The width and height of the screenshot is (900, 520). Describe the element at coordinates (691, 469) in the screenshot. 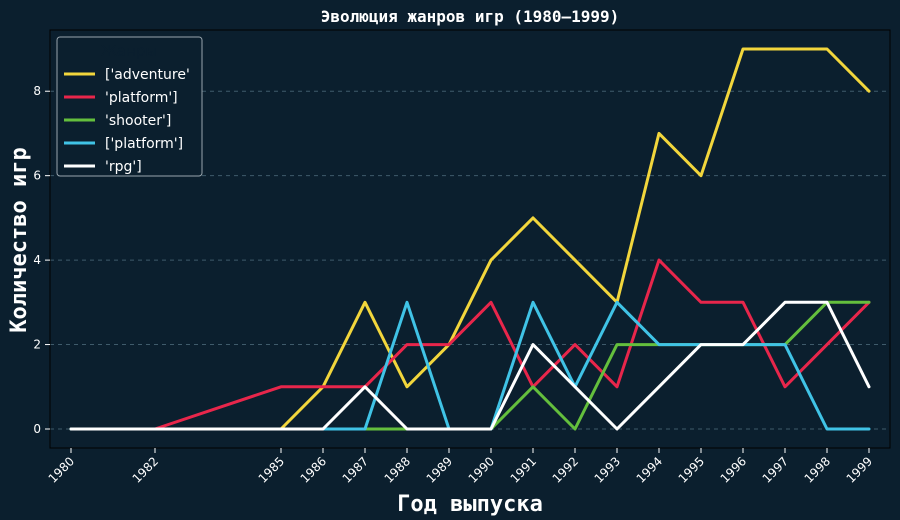

I see `x-tick-label: 1995` at that location.